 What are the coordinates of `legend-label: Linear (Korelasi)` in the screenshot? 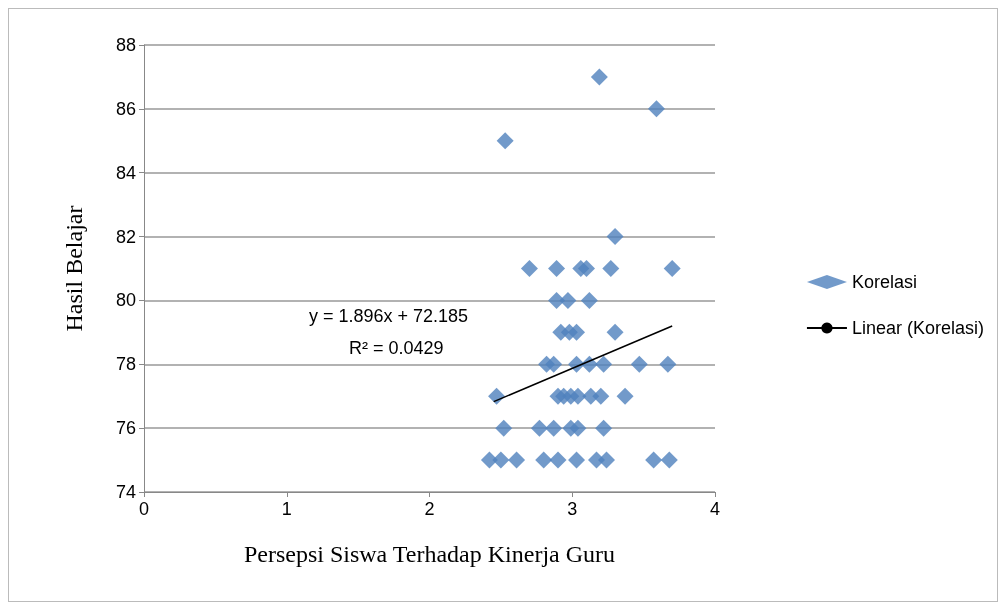 It's located at (918, 328).